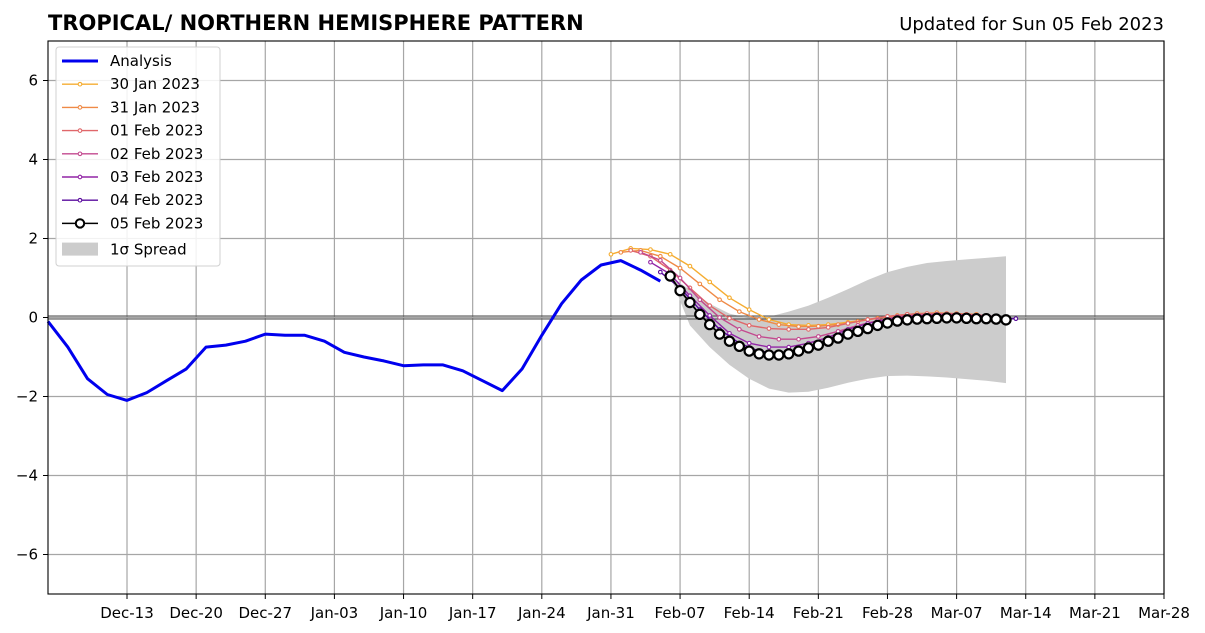 The height and width of the screenshot is (633, 1205). Describe the element at coordinates (155, 107) in the screenshot. I see `legend-label: 31 Jan 2023` at that location.